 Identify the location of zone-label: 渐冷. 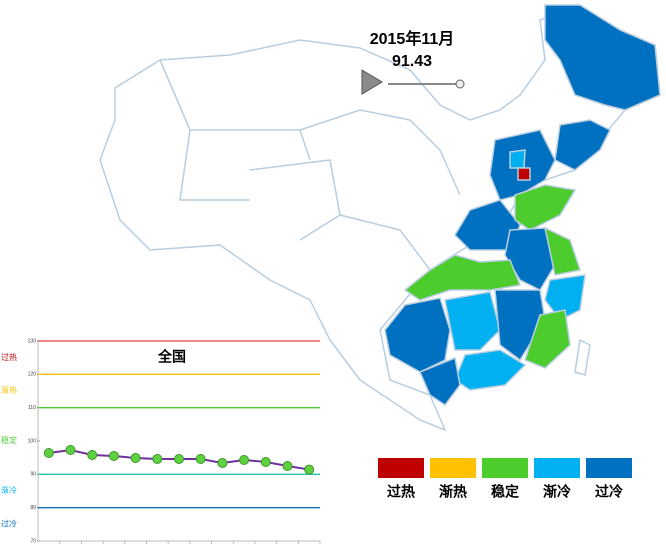
(9, 490).